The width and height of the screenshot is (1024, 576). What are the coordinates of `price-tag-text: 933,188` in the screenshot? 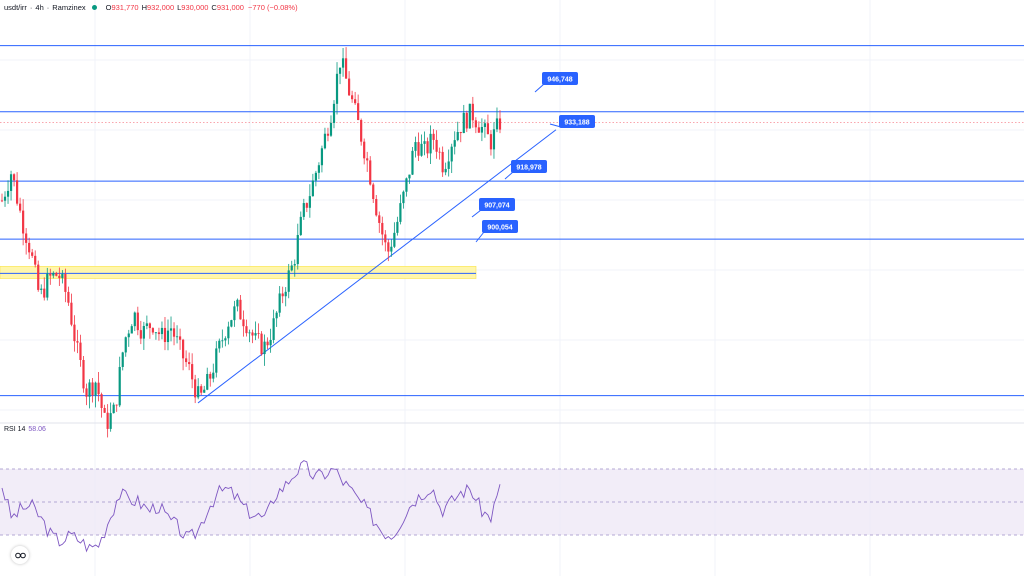 It's located at (576, 122).